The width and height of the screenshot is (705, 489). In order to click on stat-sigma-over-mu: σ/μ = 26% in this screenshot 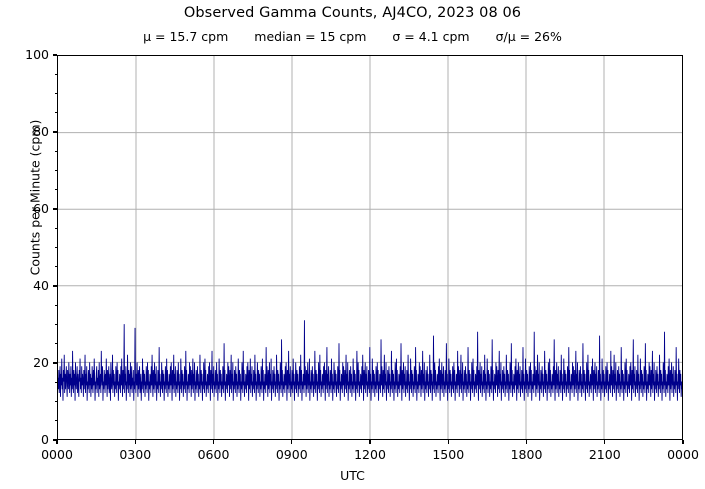, I will do `click(528, 36)`.